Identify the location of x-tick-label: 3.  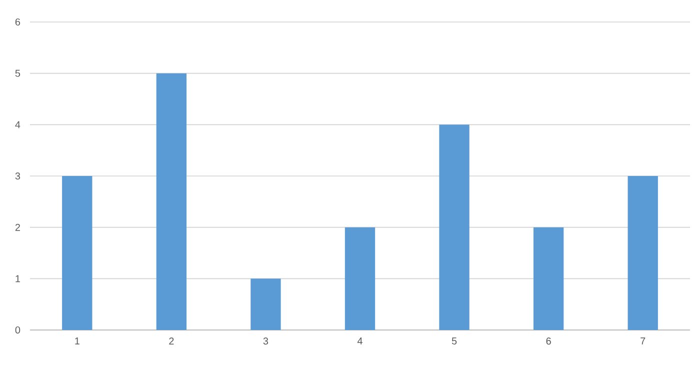
(265, 341).